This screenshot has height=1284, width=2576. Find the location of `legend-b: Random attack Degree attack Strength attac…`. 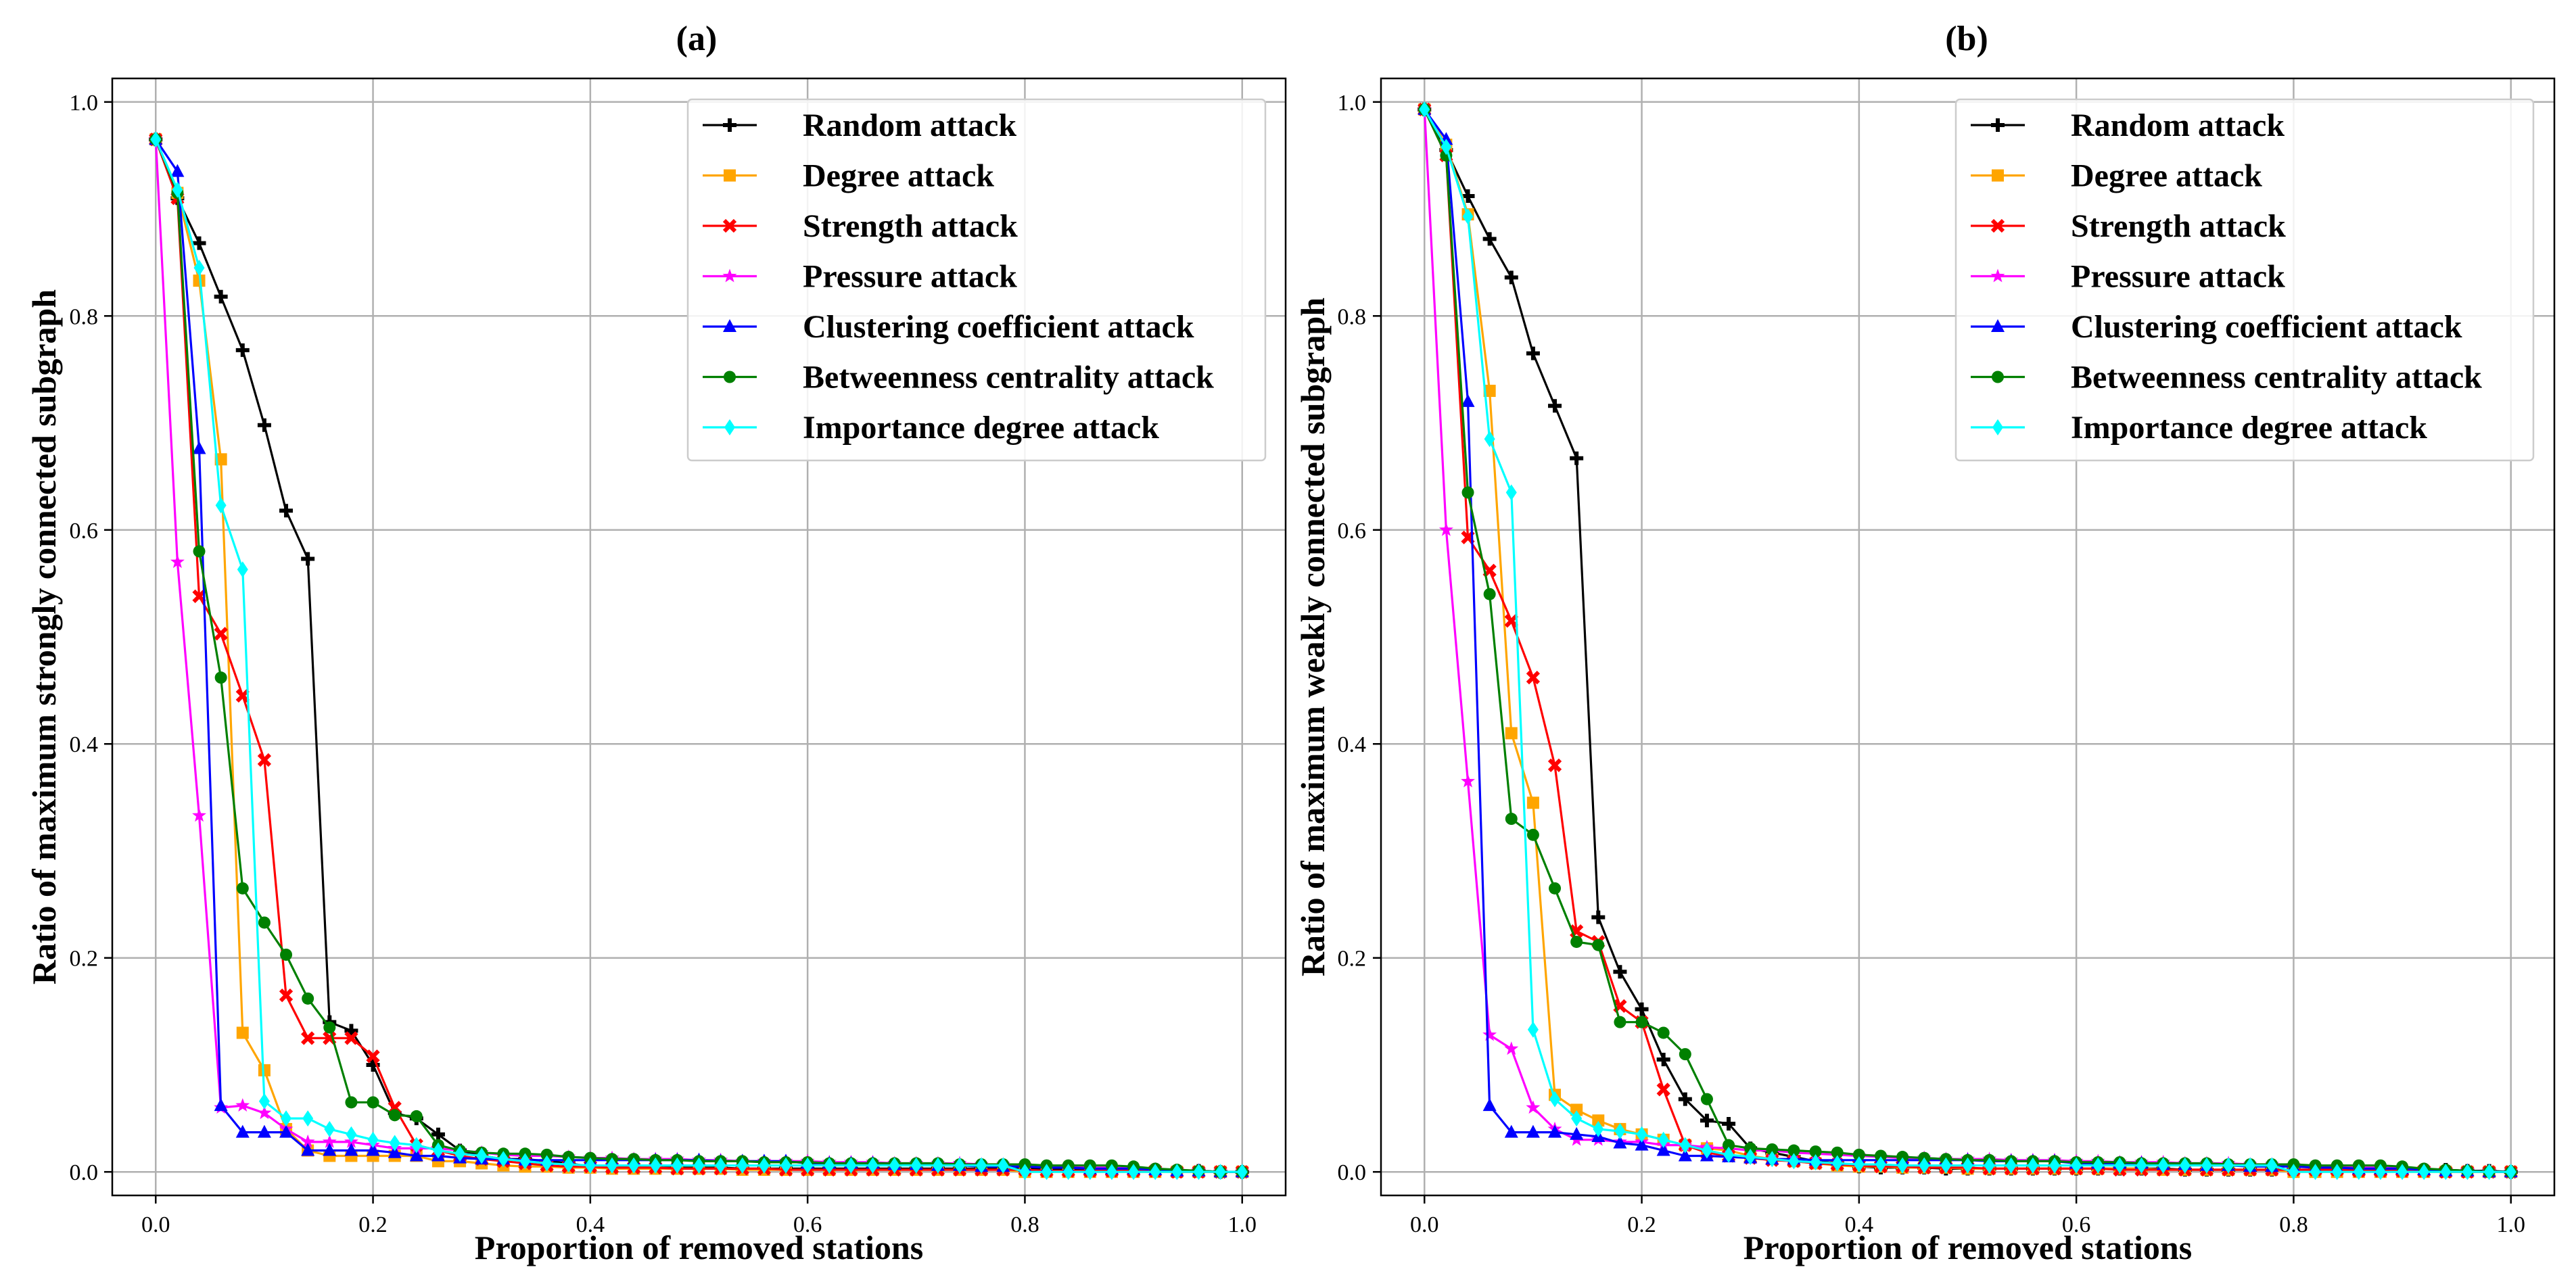

legend-b: Random attack Degree attack Strength attac… is located at coordinates (2244, 280).